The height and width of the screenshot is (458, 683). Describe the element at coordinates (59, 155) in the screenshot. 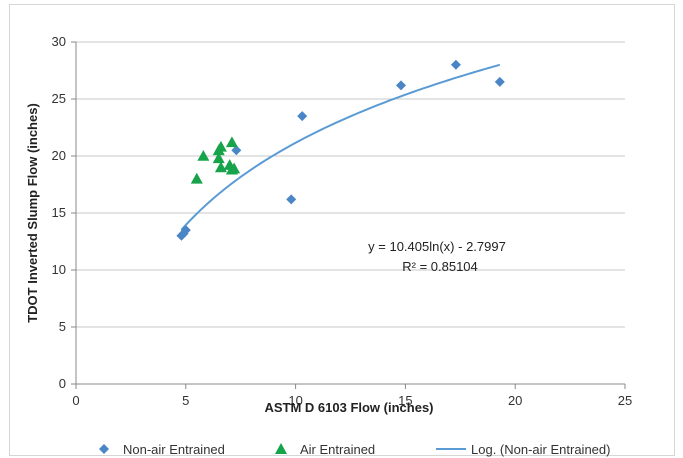

I see `y-tick-label: 20` at that location.